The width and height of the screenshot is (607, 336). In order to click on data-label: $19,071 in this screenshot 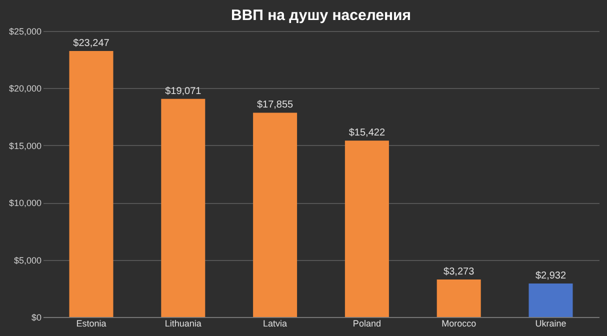, I will do `click(183, 91)`.